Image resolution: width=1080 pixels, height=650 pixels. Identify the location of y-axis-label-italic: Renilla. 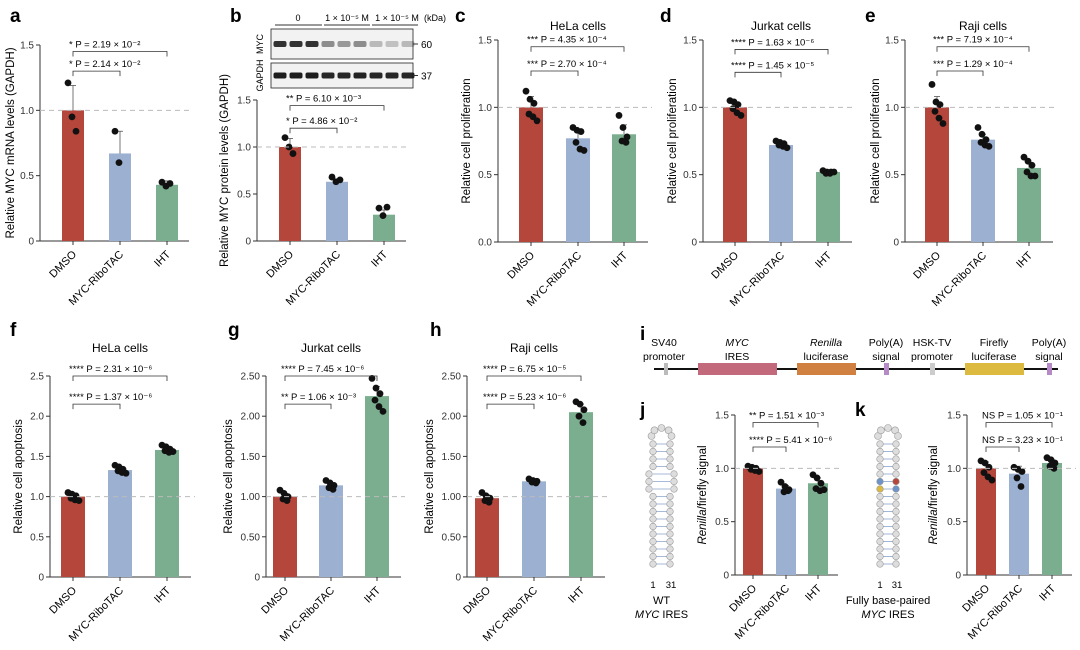
(934, 526).